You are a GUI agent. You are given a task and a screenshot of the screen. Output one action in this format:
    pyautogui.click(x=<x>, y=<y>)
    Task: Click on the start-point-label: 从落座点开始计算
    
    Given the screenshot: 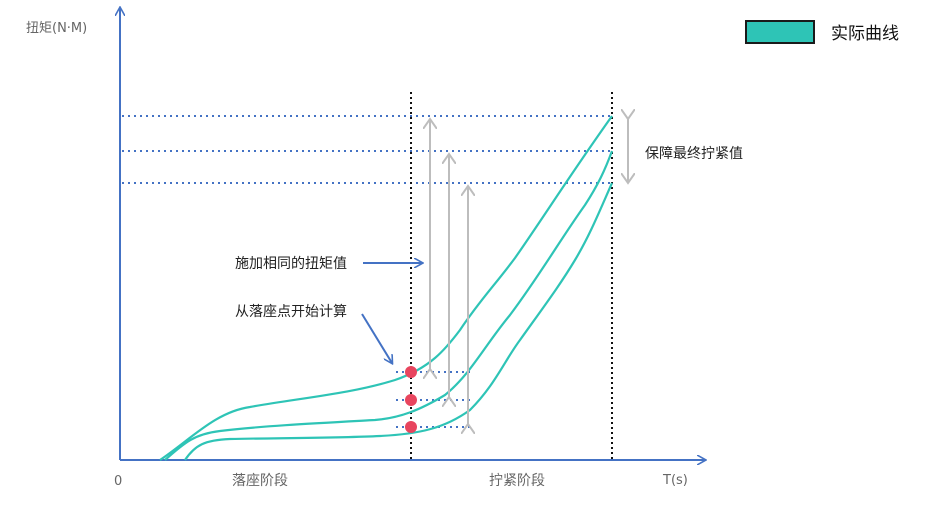 What is the action you would take?
    pyautogui.click(x=291, y=312)
    